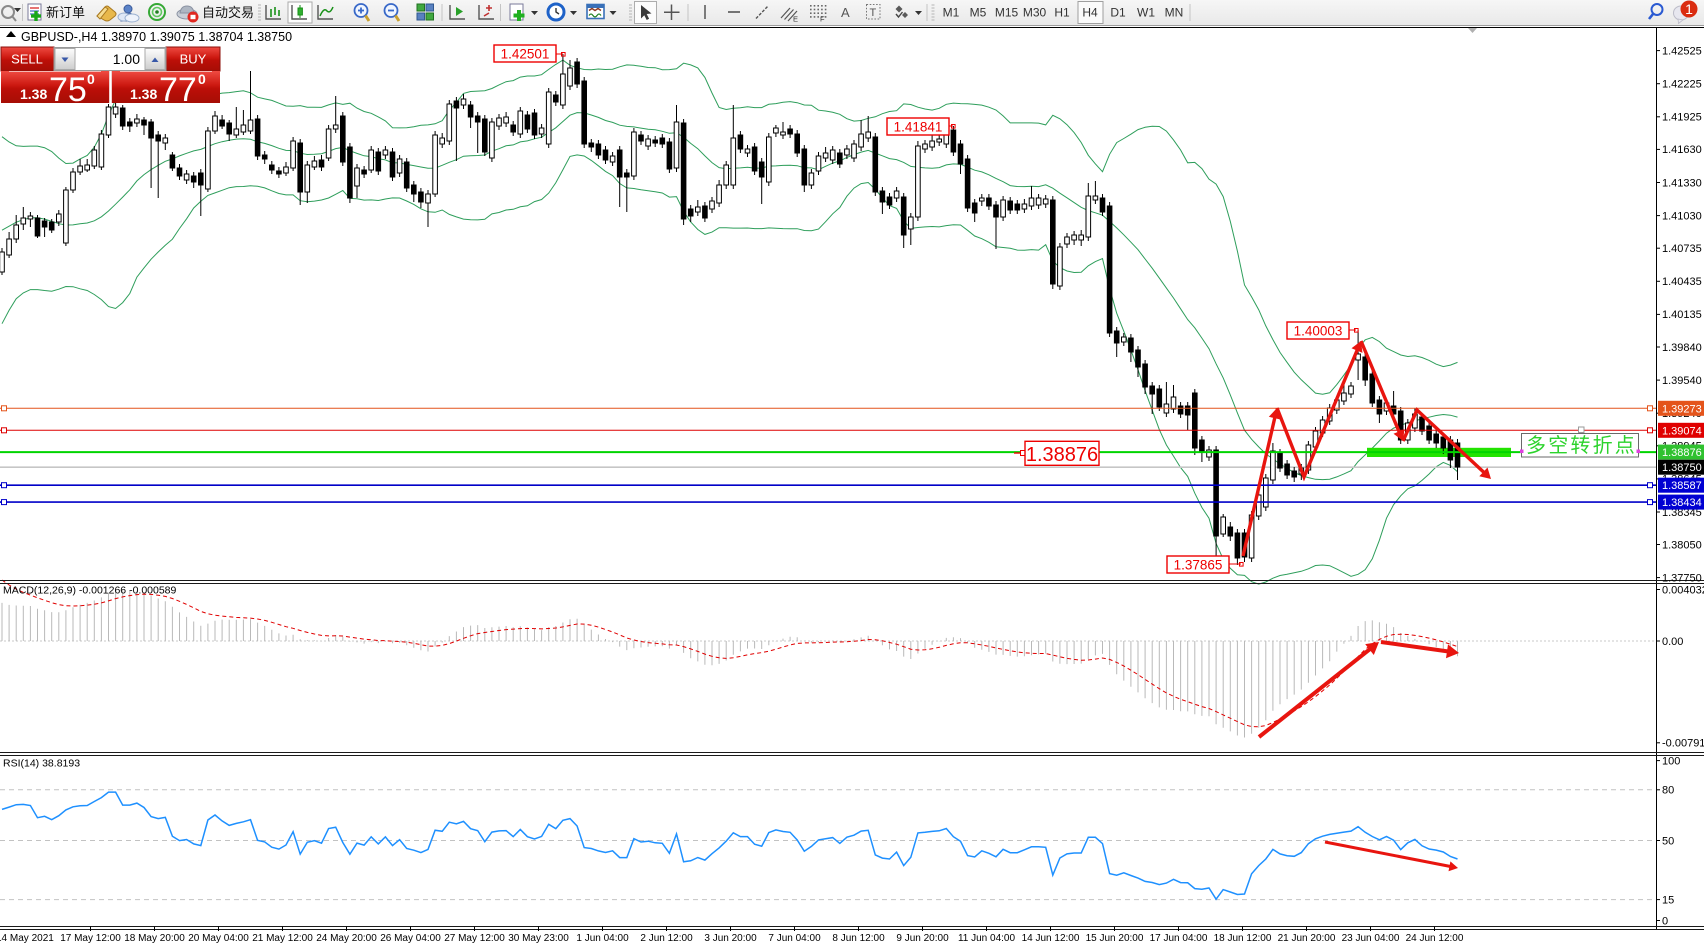 The height and width of the screenshot is (947, 1704). Describe the element at coordinates (1668, 791) in the screenshot. I see `svg-text: 80` at that location.